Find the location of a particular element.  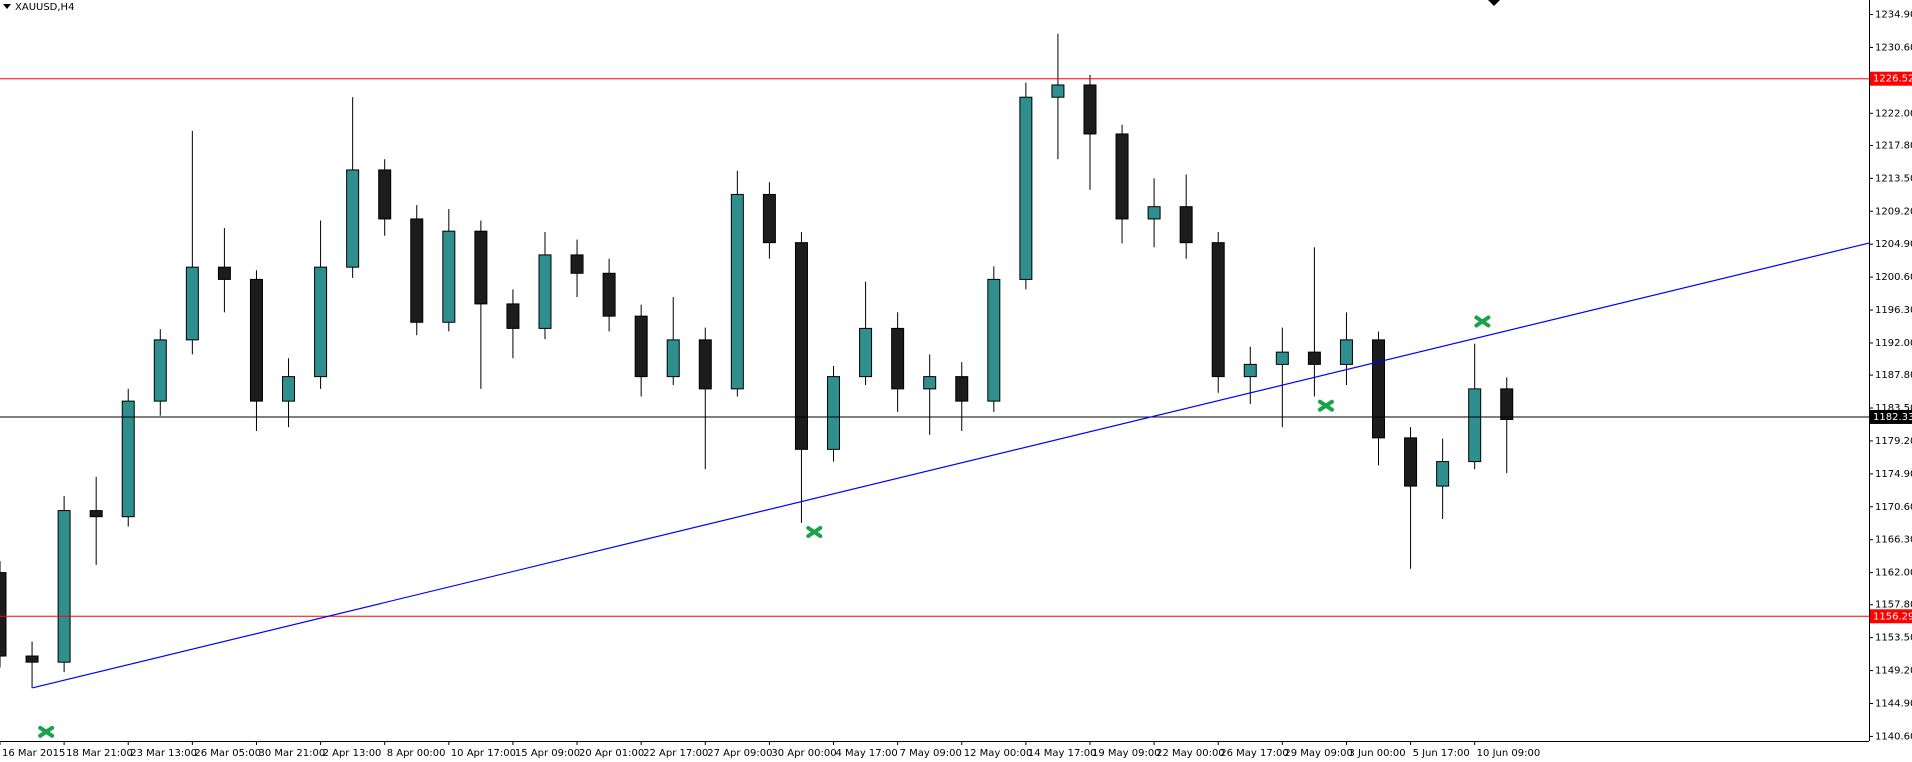

x-tick-label: 20 Apr 01:00 is located at coordinates (611, 753).